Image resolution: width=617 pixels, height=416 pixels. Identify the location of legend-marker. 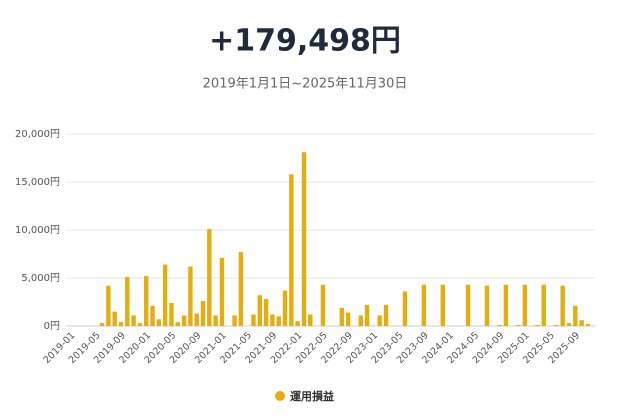
(280, 396).